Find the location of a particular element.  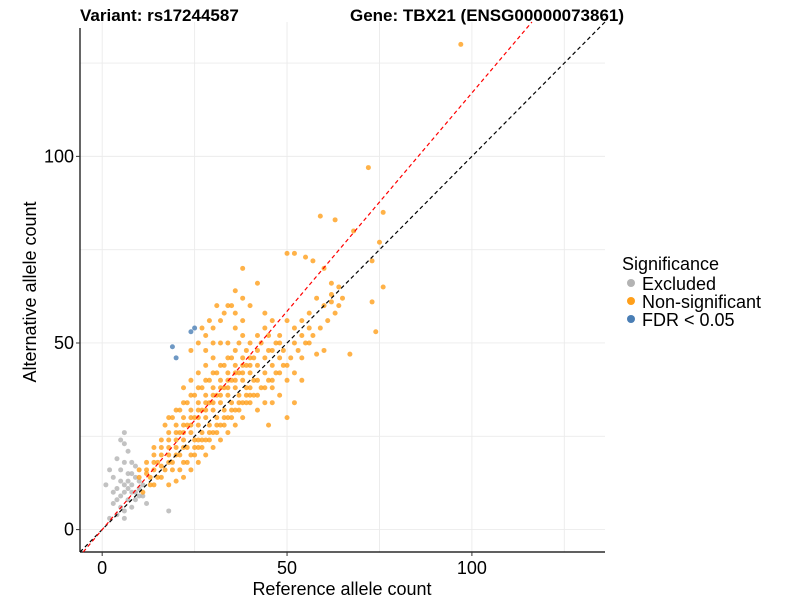

x-tick-labels: 0 50 100 is located at coordinates (292, 568).